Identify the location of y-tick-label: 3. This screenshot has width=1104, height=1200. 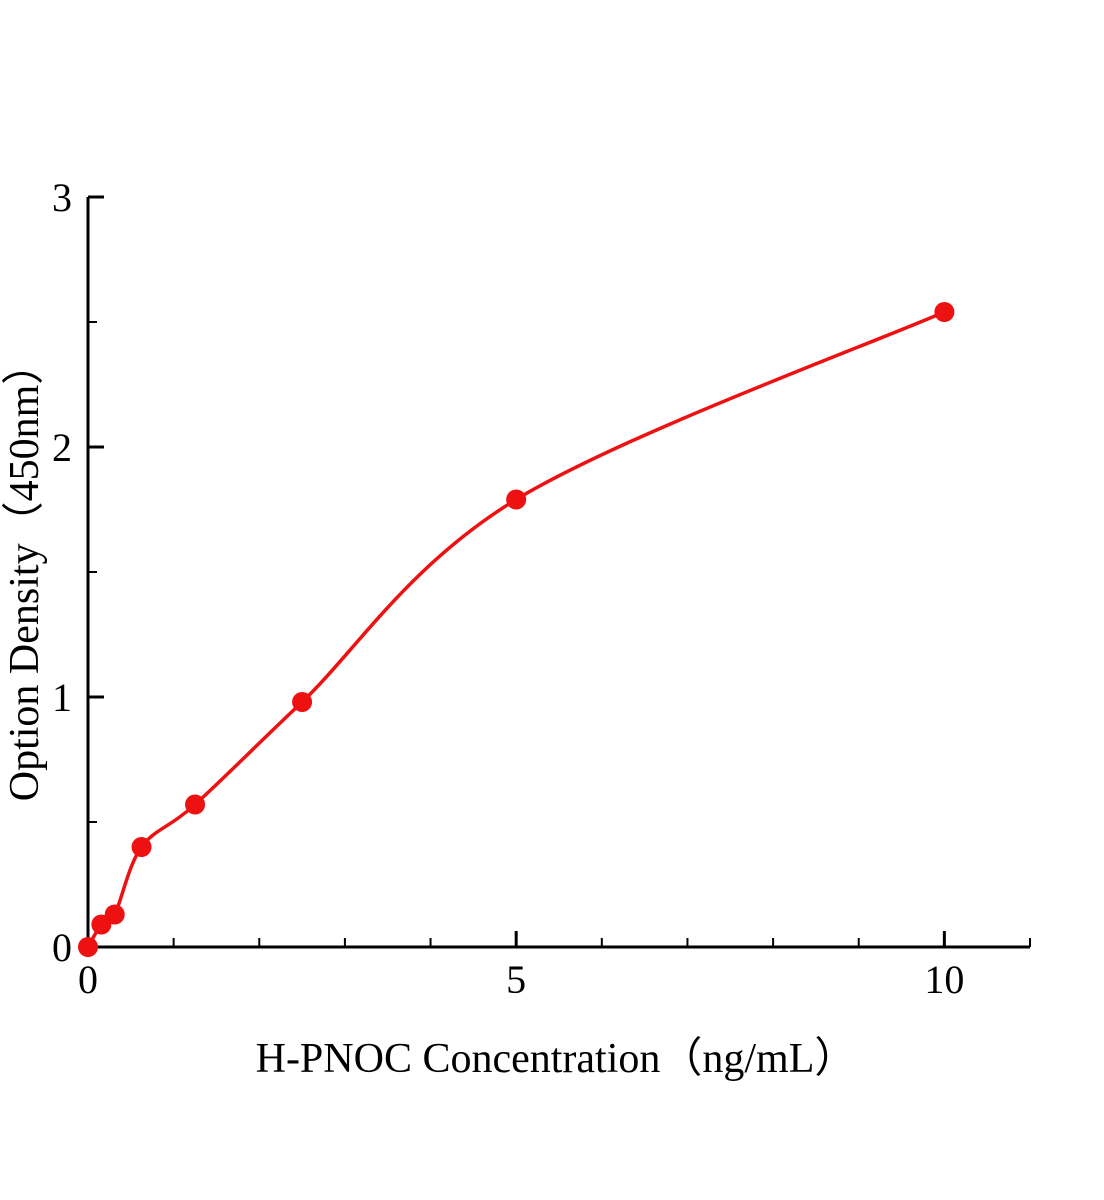
(62, 197).